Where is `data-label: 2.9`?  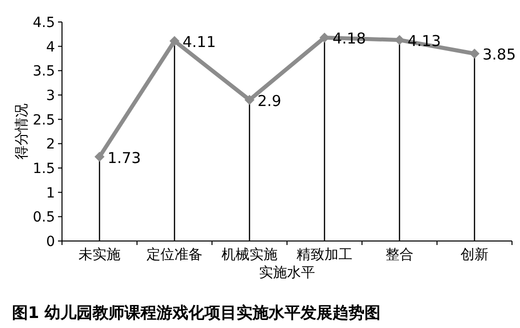
data-label: 2.9 is located at coordinates (270, 101).